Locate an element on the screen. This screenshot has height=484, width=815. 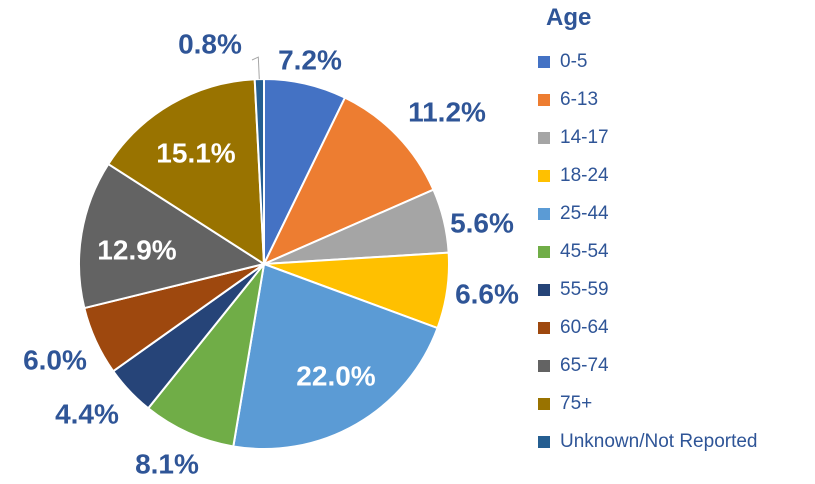
legend-label: 55-59 is located at coordinates (584, 289).